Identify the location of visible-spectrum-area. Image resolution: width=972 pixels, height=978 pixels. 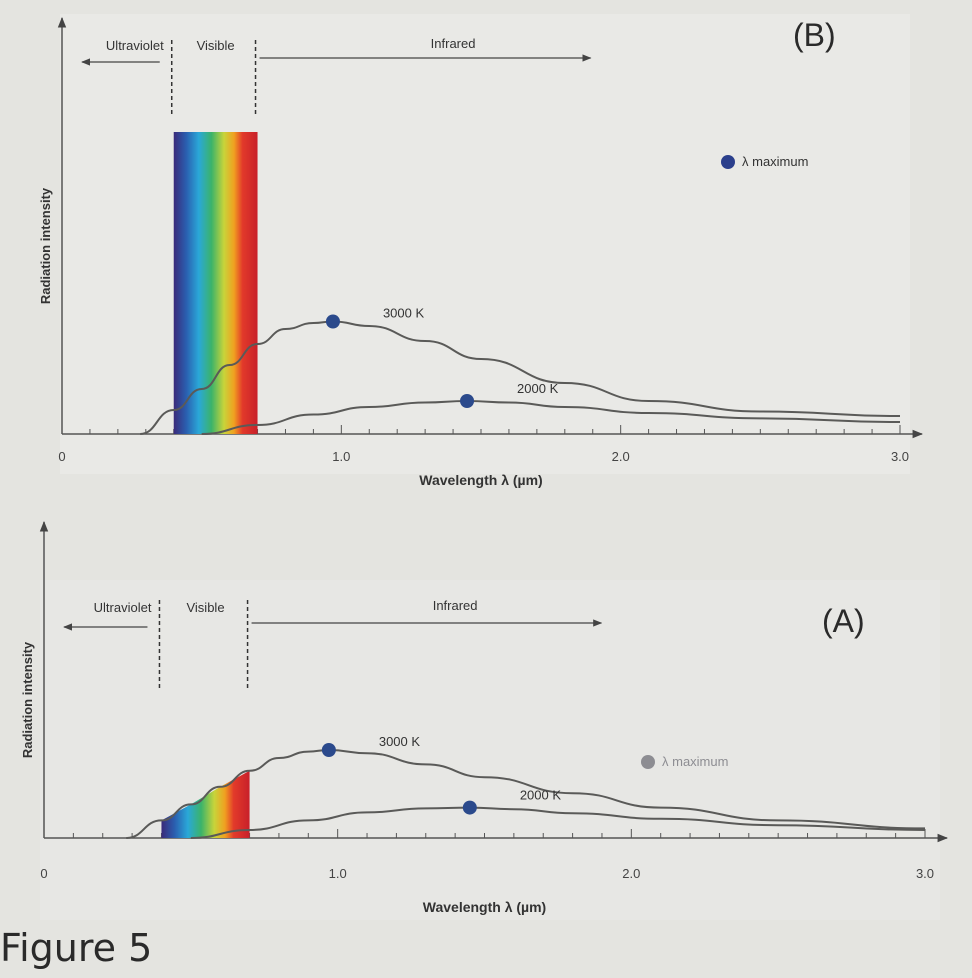
(205, 804).